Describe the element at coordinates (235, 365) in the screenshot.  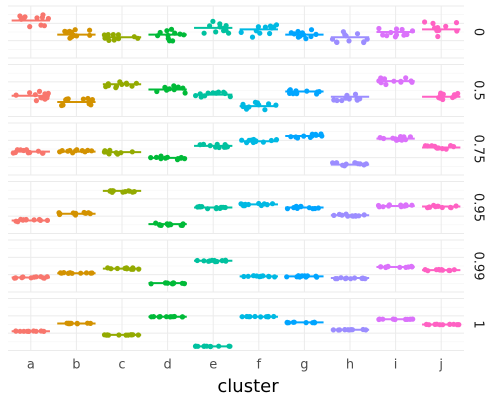
I see `x-axis-tick-labels: a b c d e f g h i j` at that location.